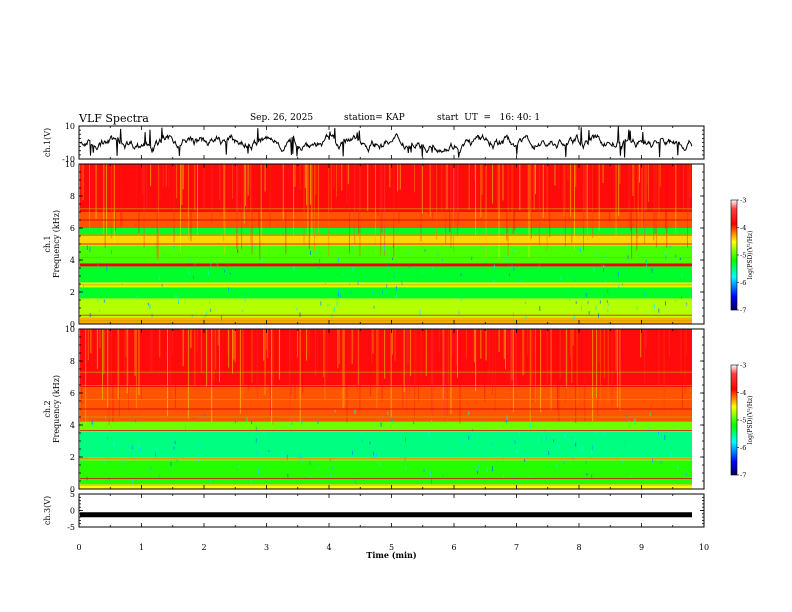 The width and height of the screenshot is (792, 612). I want to click on xtick-label-1: 1, so click(141, 547).